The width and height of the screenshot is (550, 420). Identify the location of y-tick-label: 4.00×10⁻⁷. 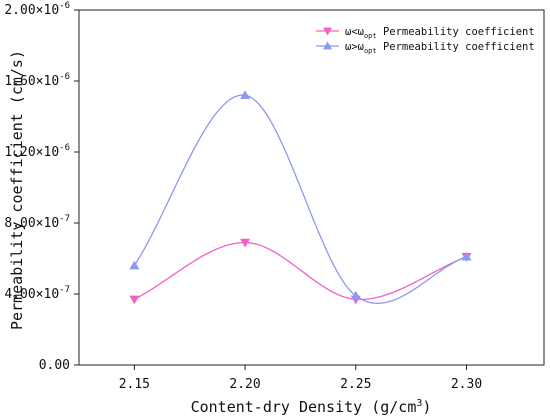
(37, 293).